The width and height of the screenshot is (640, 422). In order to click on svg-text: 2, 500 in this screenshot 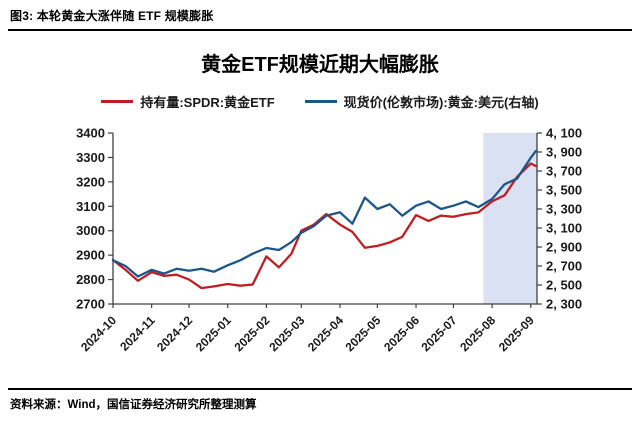, I will do `click(564, 285)`.